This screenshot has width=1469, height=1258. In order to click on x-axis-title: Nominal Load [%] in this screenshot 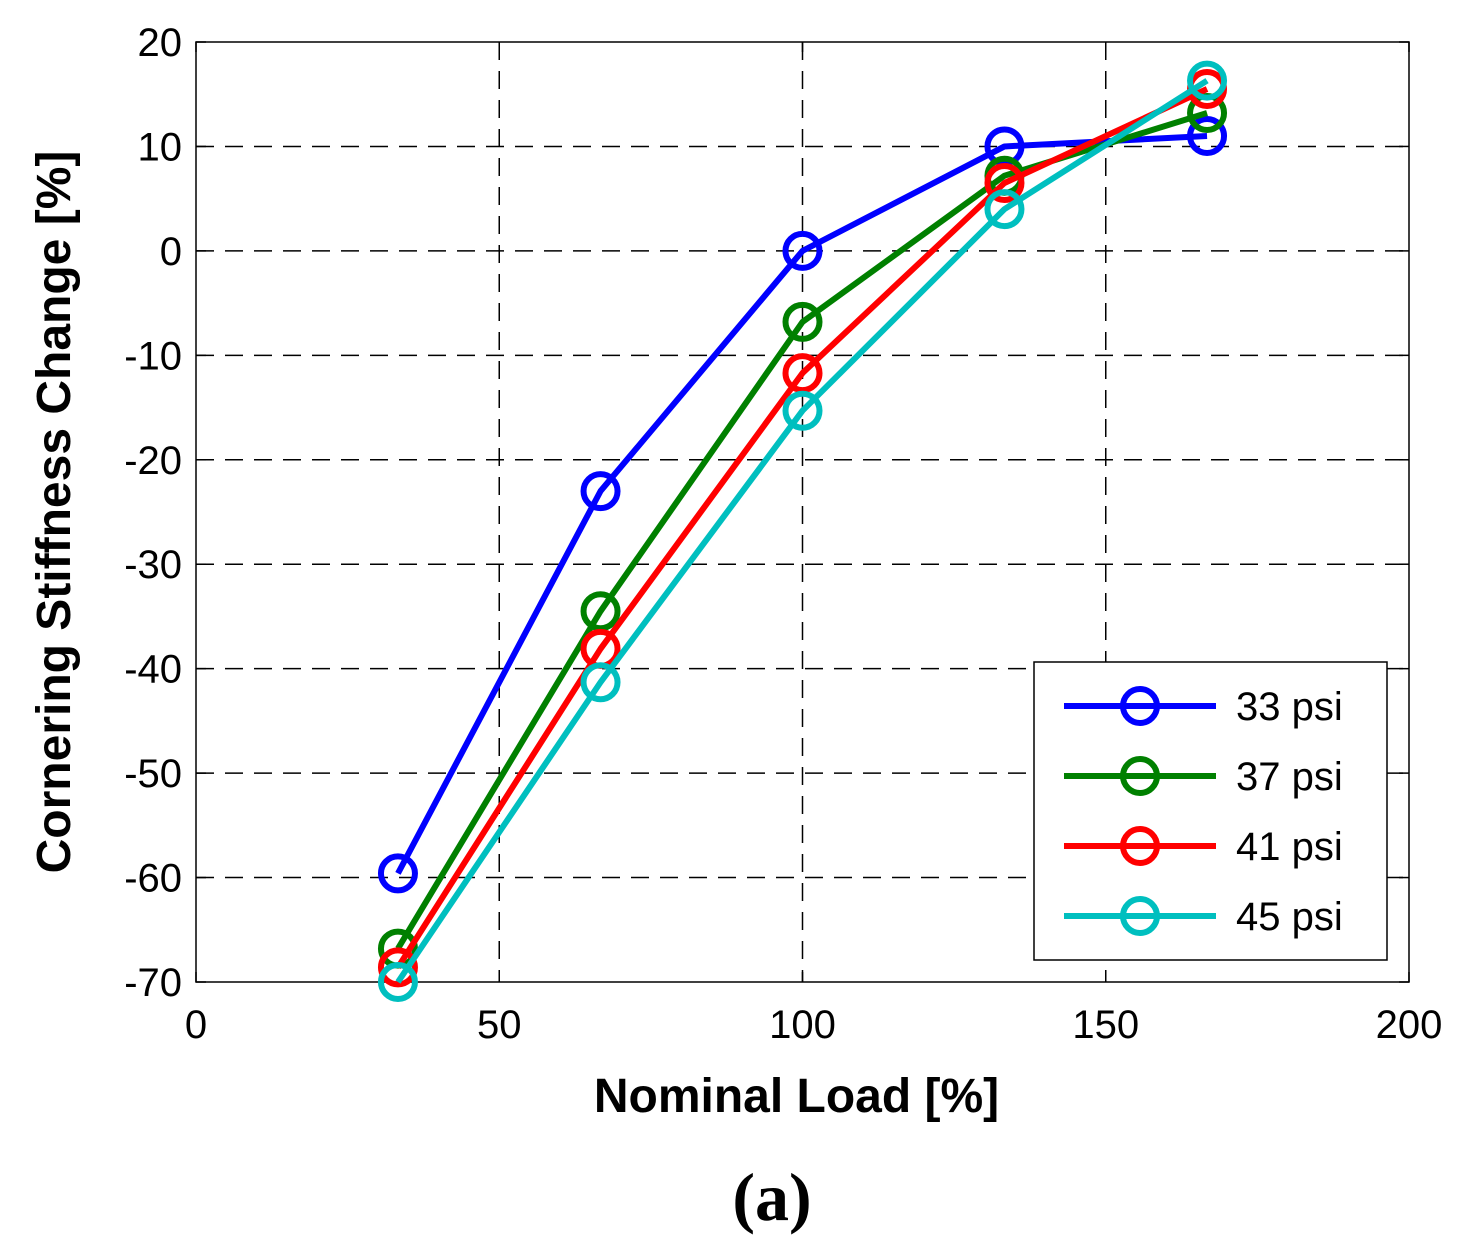, I will do `click(796, 1096)`.